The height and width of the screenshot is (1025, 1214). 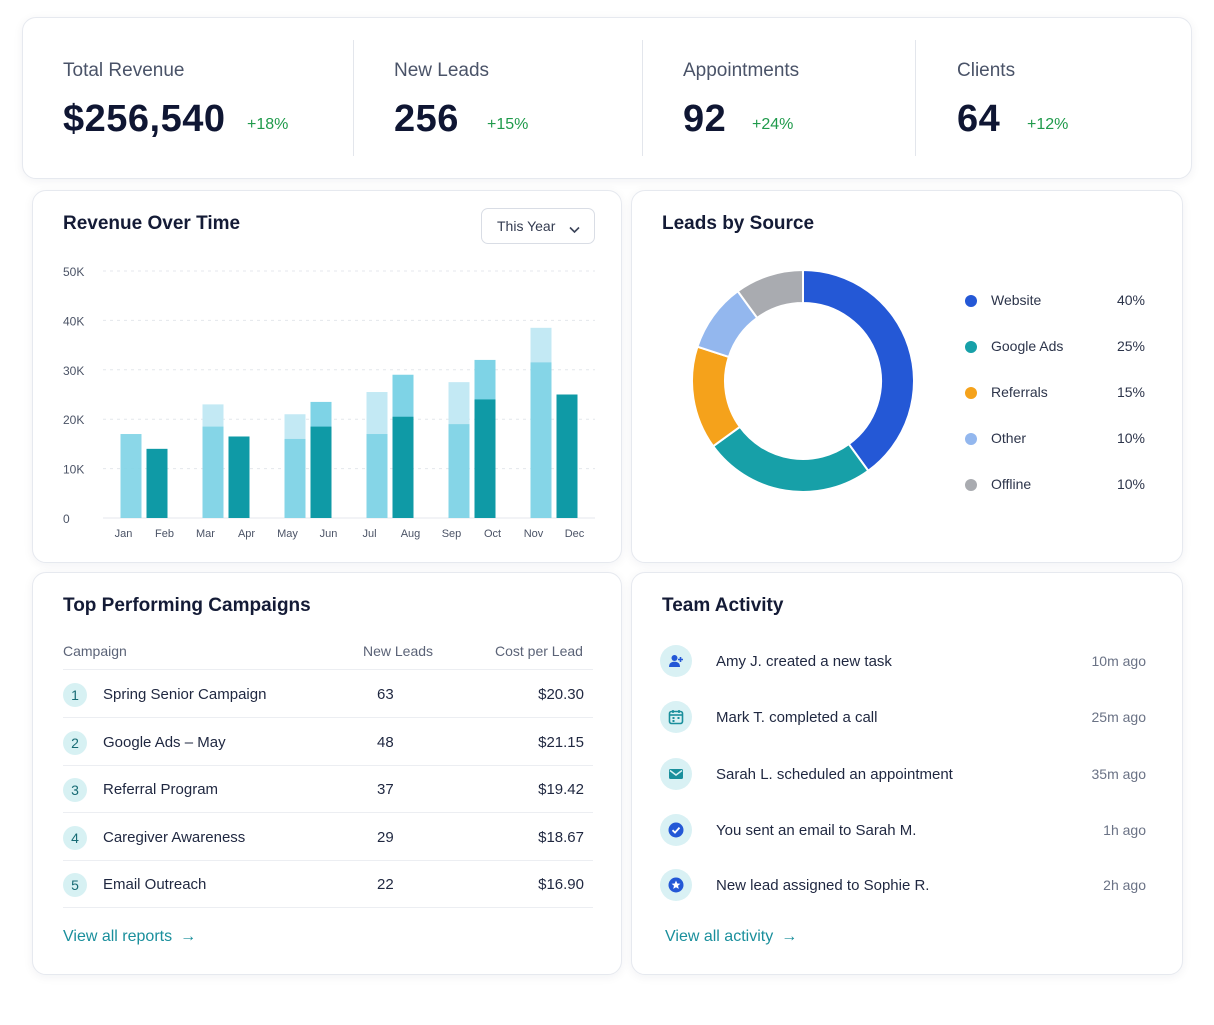 What do you see at coordinates (73, 321) in the screenshot?
I see `y-tick-label: 40K` at bounding box center [73, 321].